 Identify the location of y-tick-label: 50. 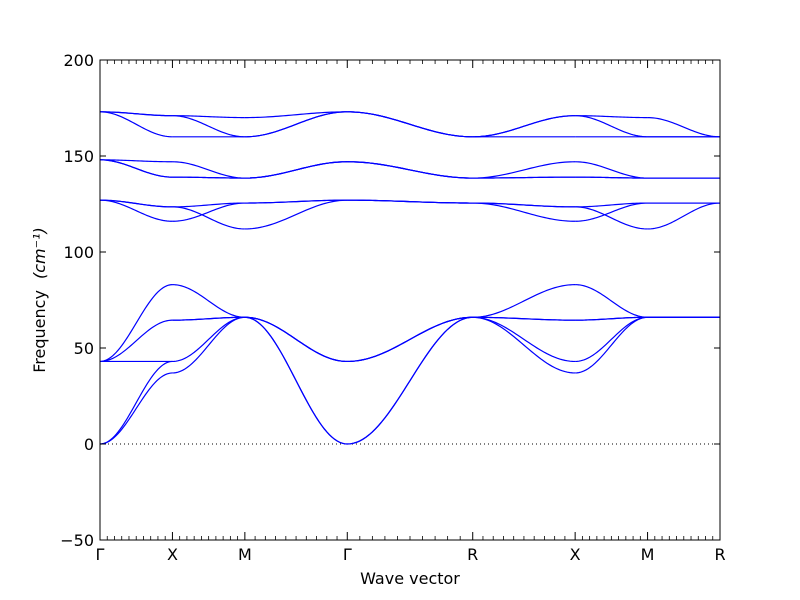
(84, 348).